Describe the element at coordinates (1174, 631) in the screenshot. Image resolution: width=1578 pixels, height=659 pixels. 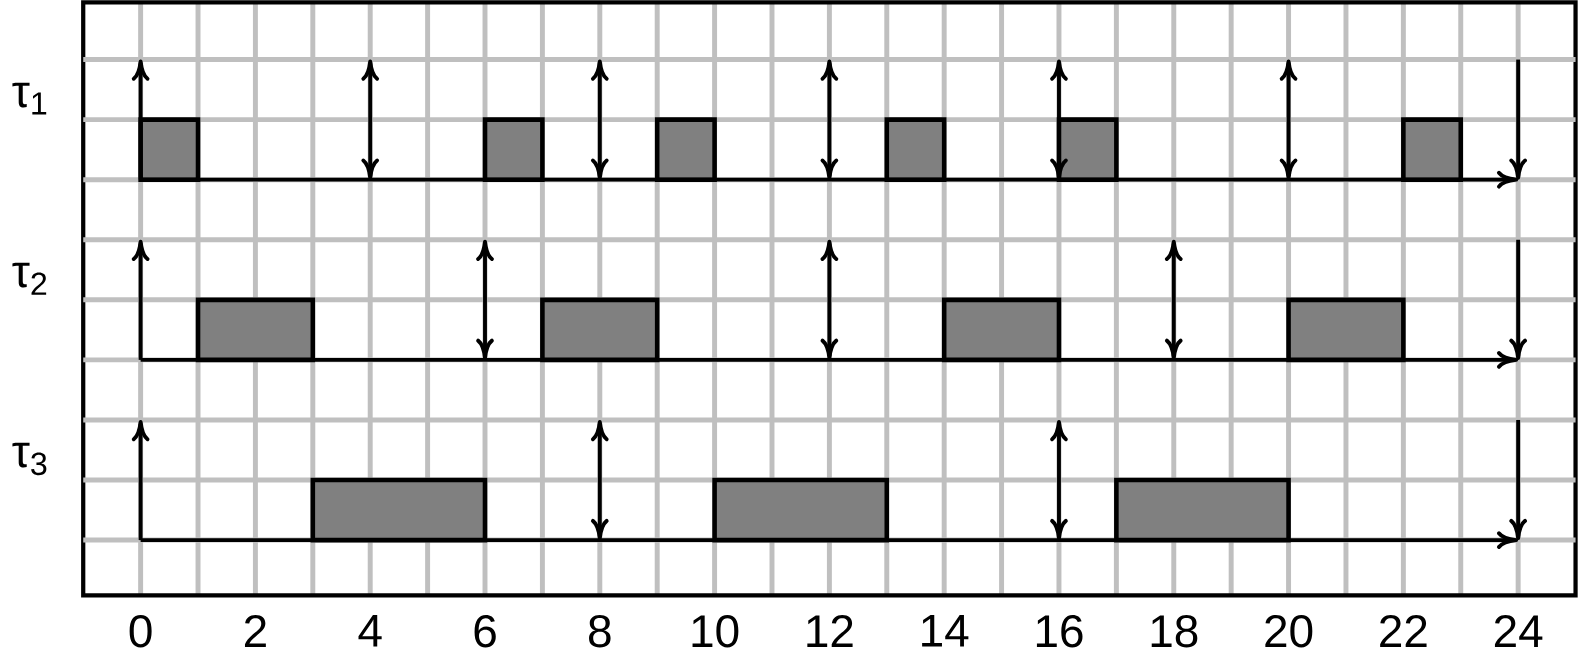
I see `x-tick-label: 18` at that location.